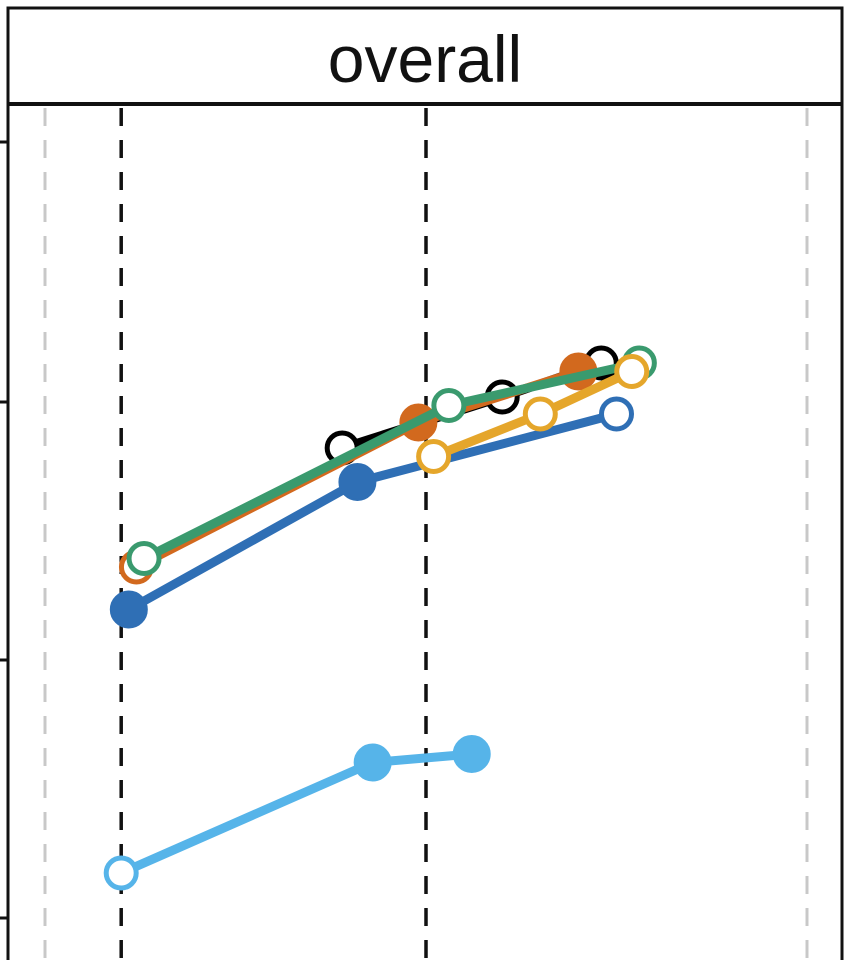 The width and height of the screenshot is (852, 966). I want to click on facet-strip, so click(425, 56).